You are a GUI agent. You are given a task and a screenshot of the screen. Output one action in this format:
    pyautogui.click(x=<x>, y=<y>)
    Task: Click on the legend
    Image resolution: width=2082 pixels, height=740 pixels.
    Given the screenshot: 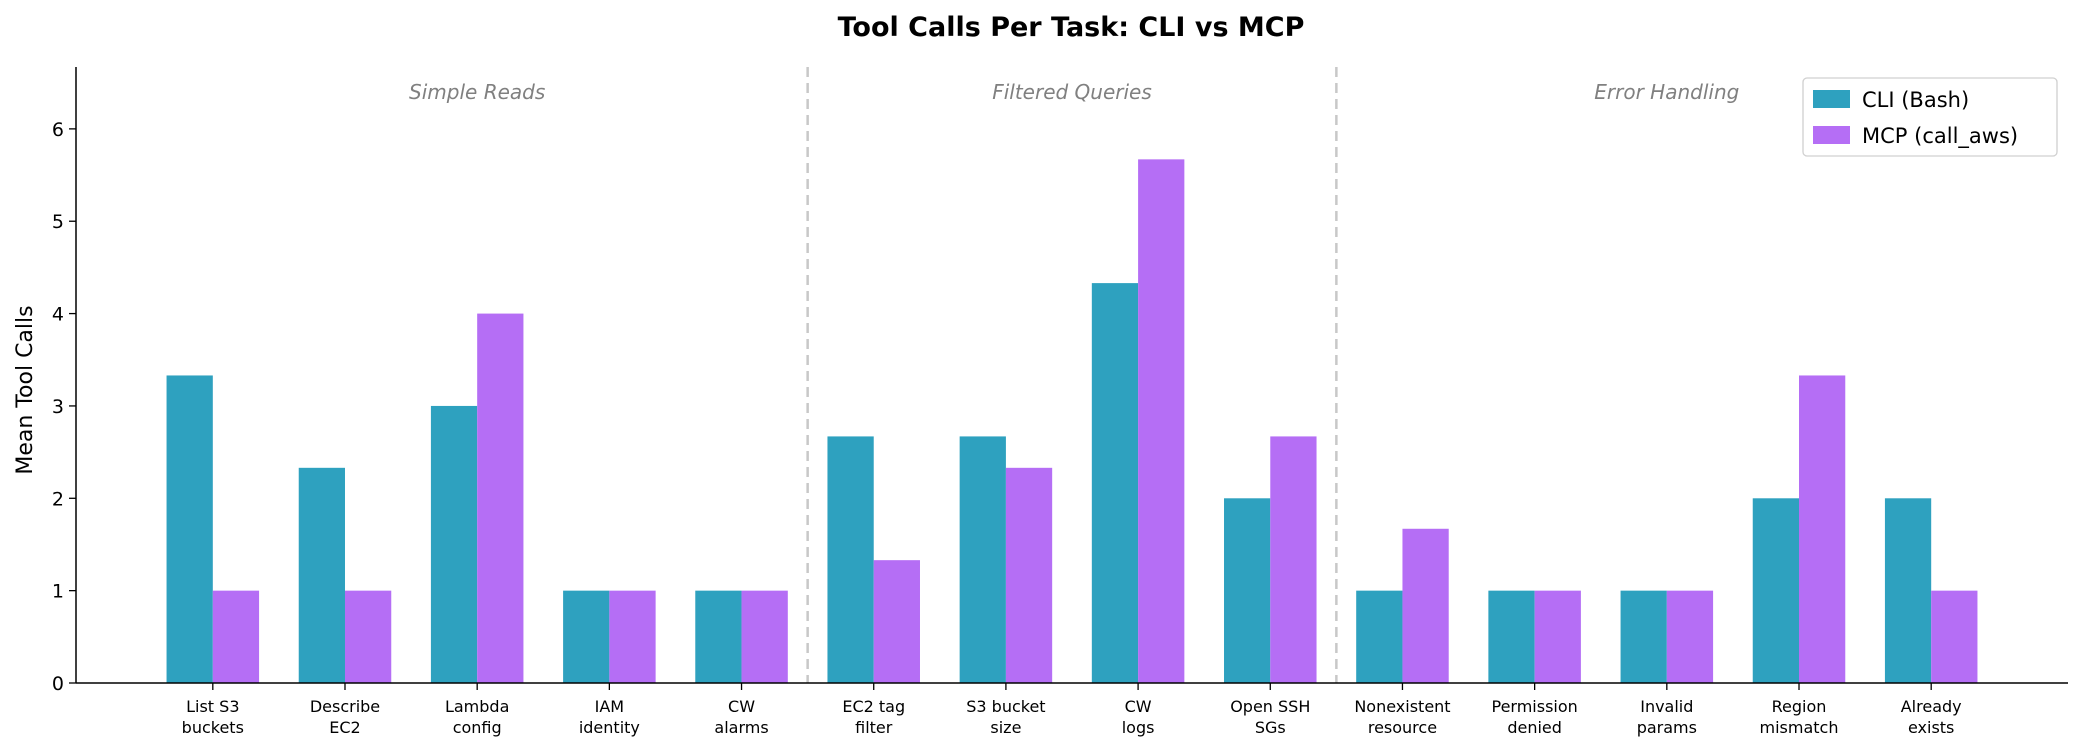 What is the action you would take?
    pyautogui.click(x=1930, y=117)
    